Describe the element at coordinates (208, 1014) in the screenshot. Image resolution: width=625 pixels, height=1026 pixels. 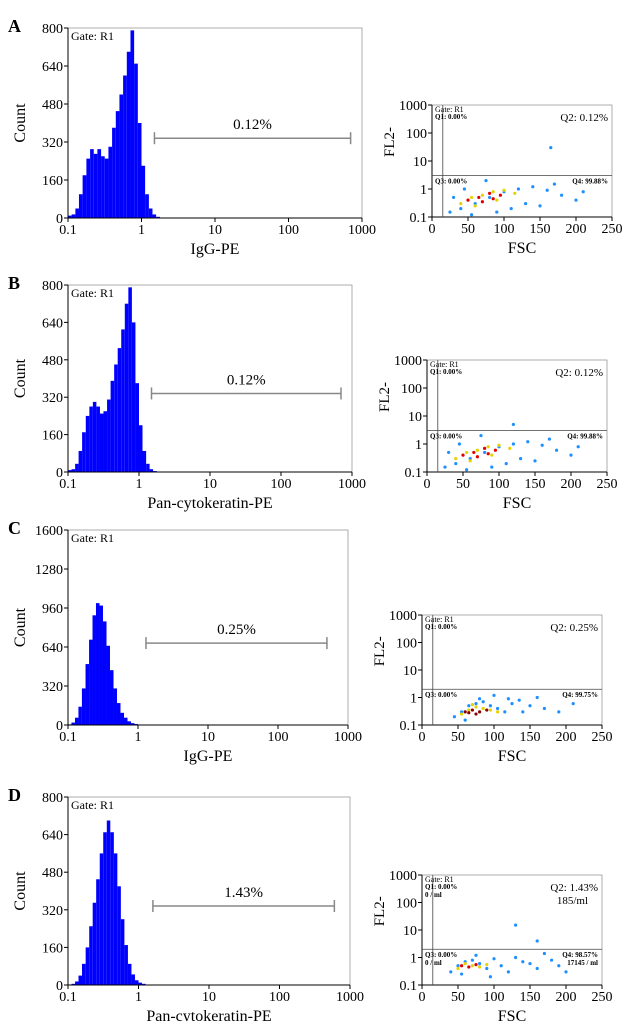
I see `x-axis-label: Pan-cytokeratin-PE` at that location.